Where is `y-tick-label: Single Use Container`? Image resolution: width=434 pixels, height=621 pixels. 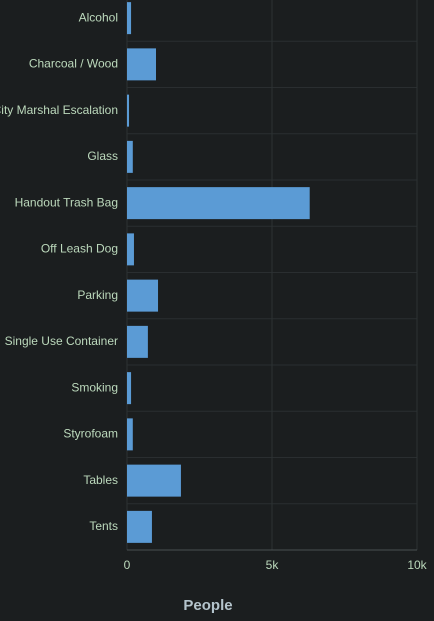 y-tick-label: Single Use Container is located at coordinates (61, 341).